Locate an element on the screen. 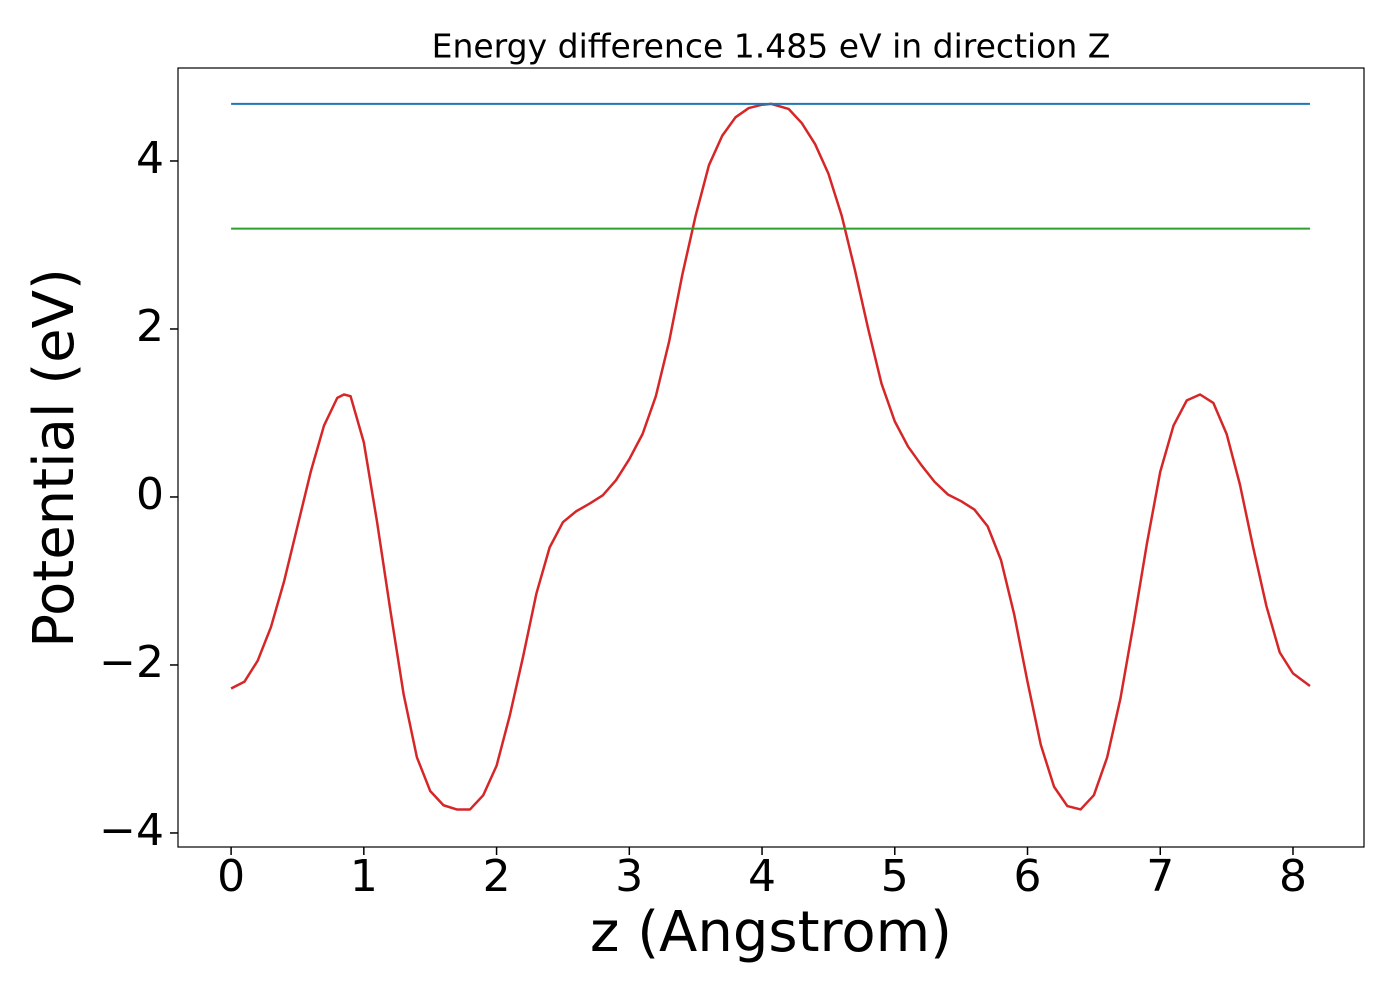 The height and width of the screenshot is (1000, 1400). y-tick-label: 2 is located at coordinates (150, 326).